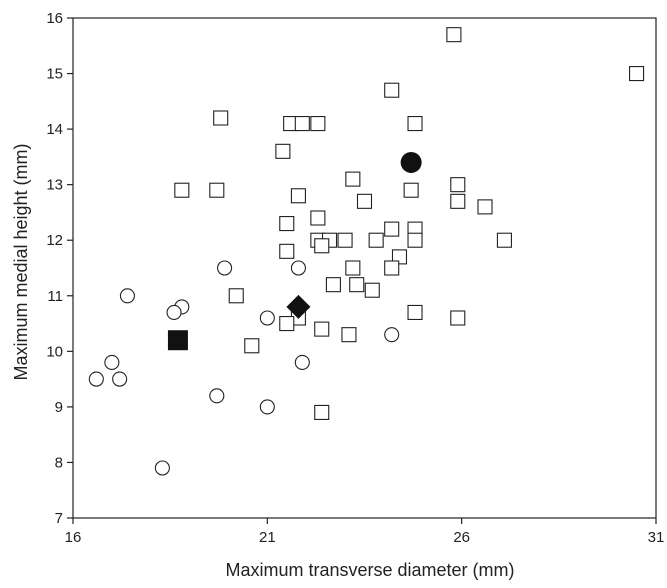 Image resolution: width=667 pixels, height=588 pixels. Describe the element at coordinates (54, 74) in the screenshot. I see `y-tick-label: 15` at that location.